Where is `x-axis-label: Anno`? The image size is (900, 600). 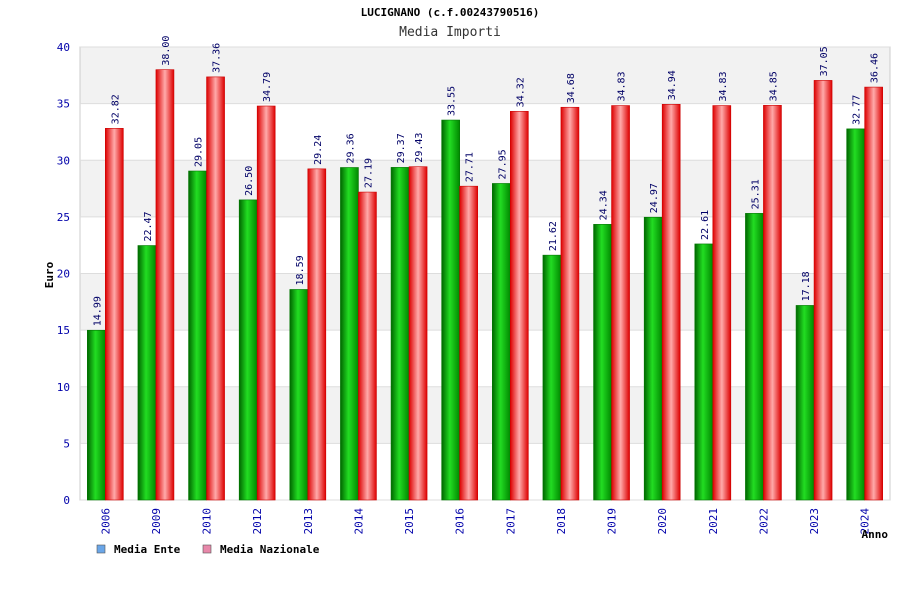 x-axis-label: Anno is located at coordinates (875, 534).